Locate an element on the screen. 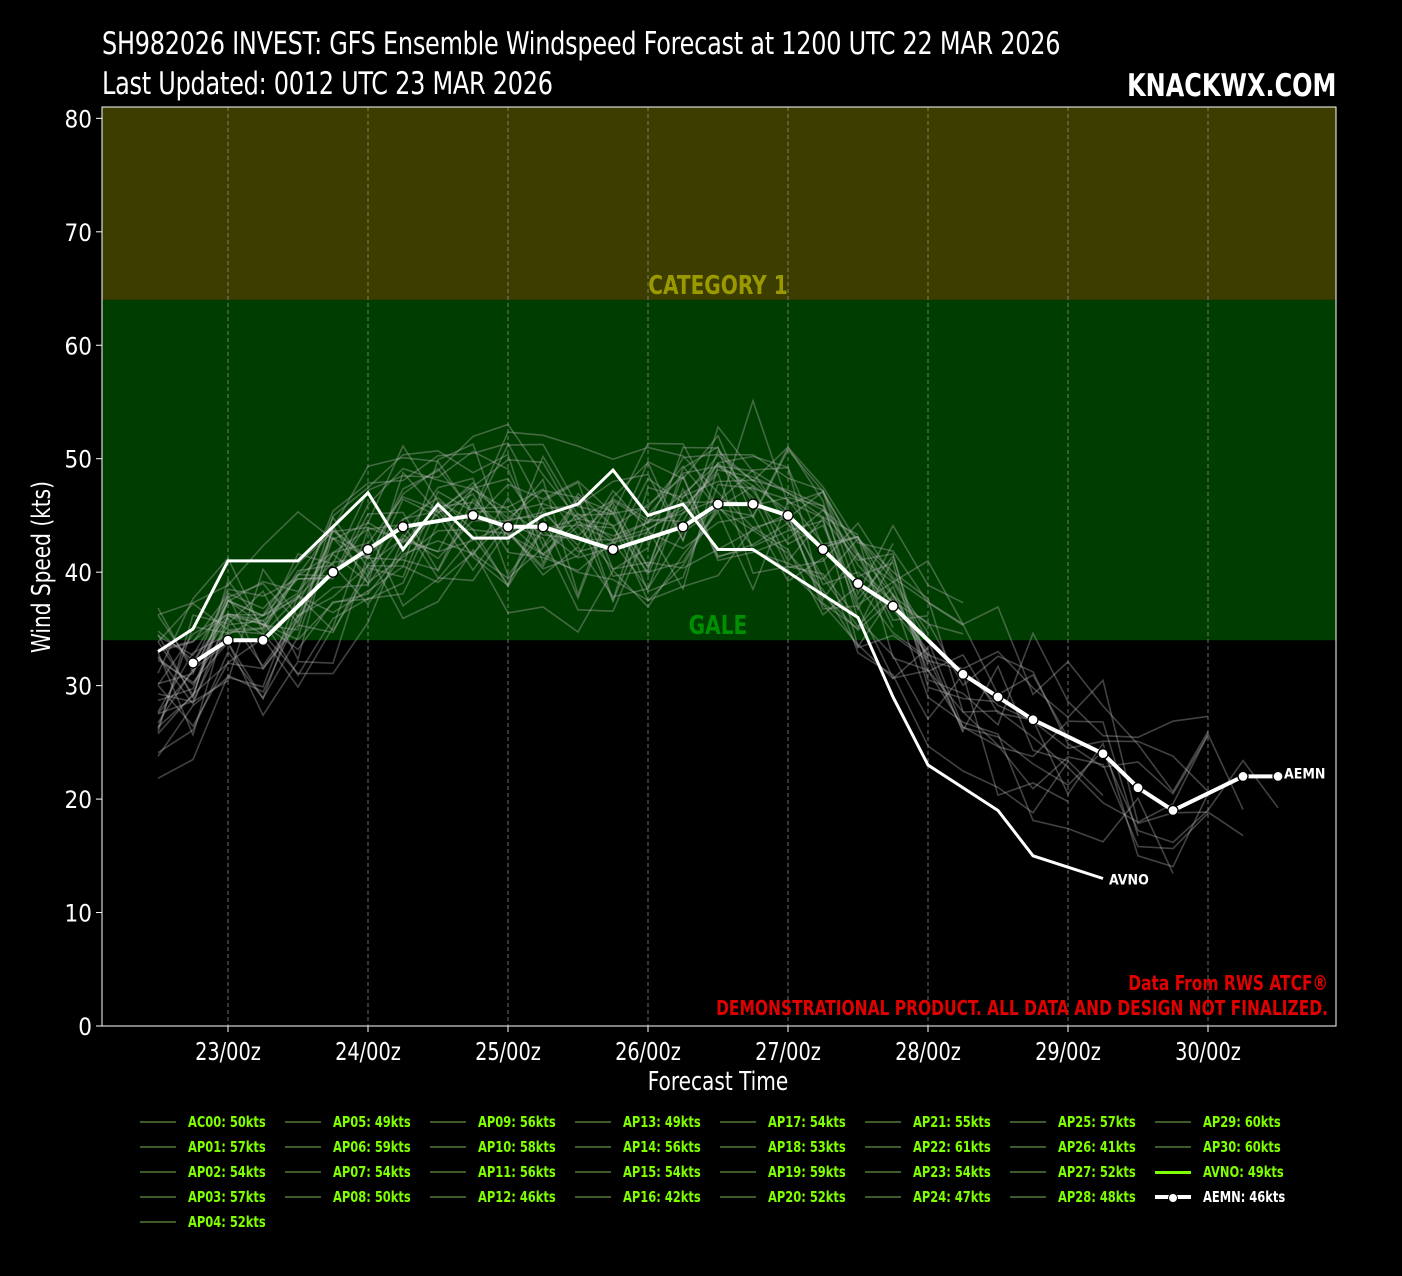 The image size is (1402, 1276). x-tick-label: 25/00z is located at coordinates (508, 1051).